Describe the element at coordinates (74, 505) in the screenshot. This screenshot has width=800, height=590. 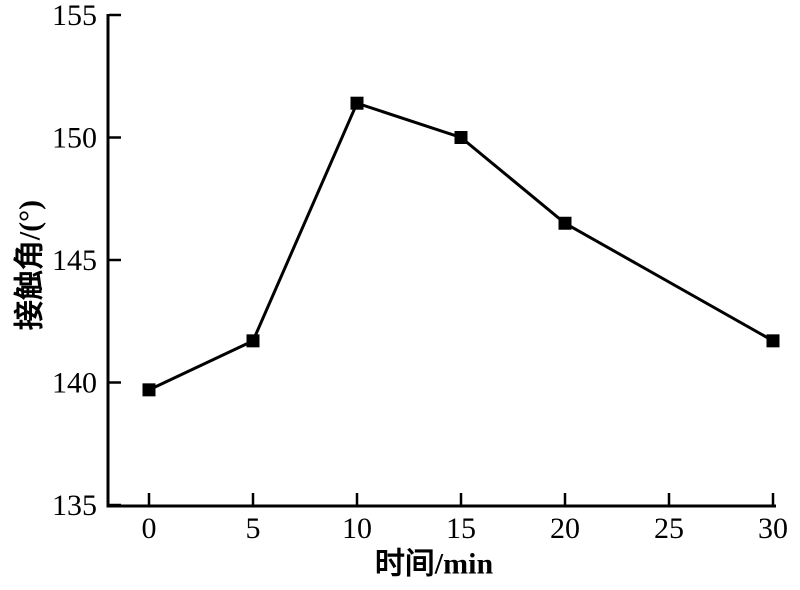
I see `y-tick-label: 135` at that location.